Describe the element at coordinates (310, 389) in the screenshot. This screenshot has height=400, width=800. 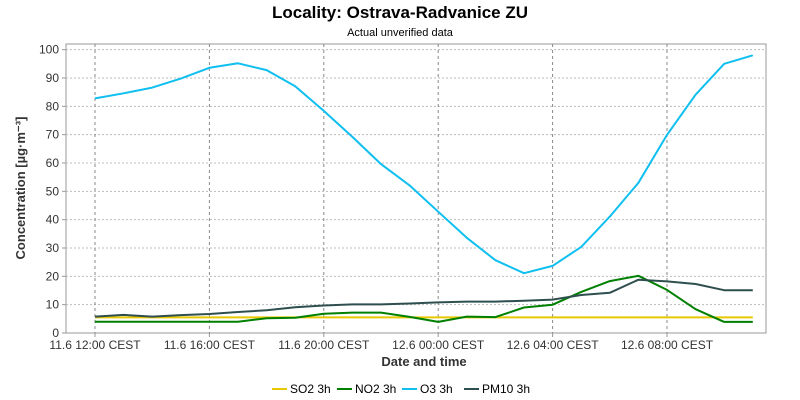
I see `legend-label: SO2 3h` at that location.